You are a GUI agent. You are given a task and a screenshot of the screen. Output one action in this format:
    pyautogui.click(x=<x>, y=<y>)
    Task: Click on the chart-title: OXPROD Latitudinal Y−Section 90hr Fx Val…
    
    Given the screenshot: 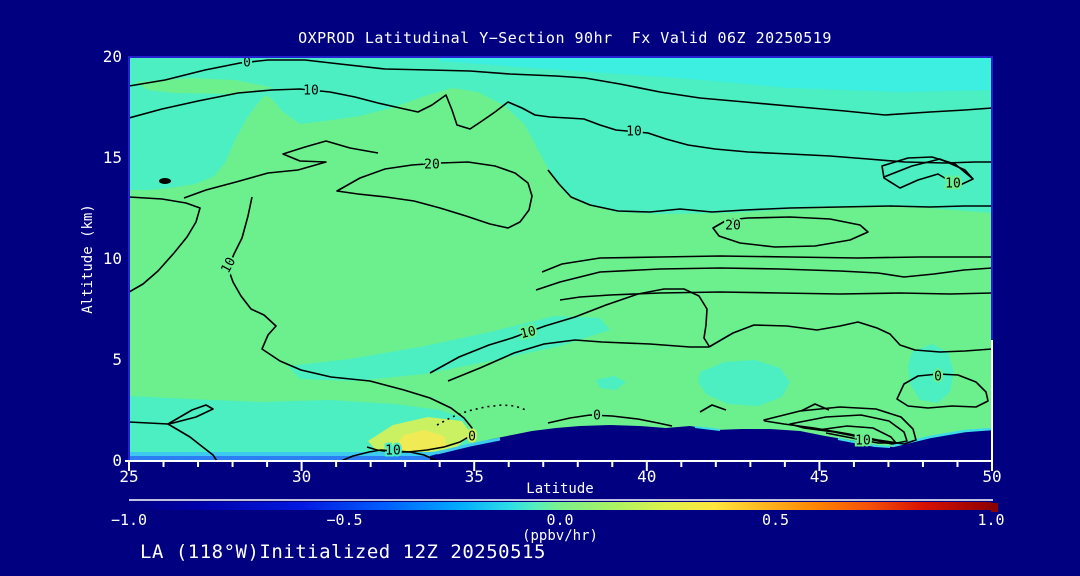 What is the action you would take?
    pyautogui.click(x=565, y=38)
    